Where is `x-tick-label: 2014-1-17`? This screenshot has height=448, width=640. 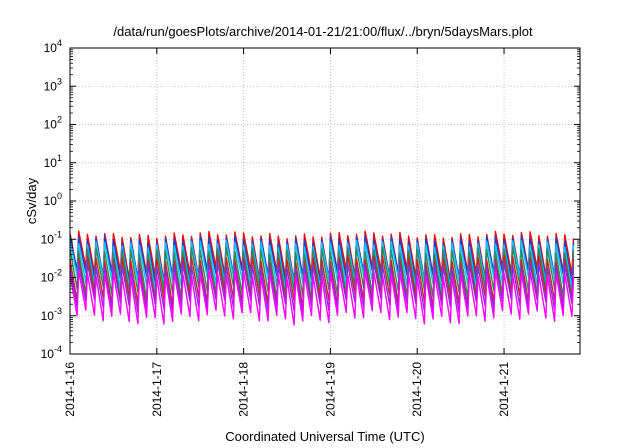 x-tick-label: 2014-1-17 is located at coordinates (157, 389).